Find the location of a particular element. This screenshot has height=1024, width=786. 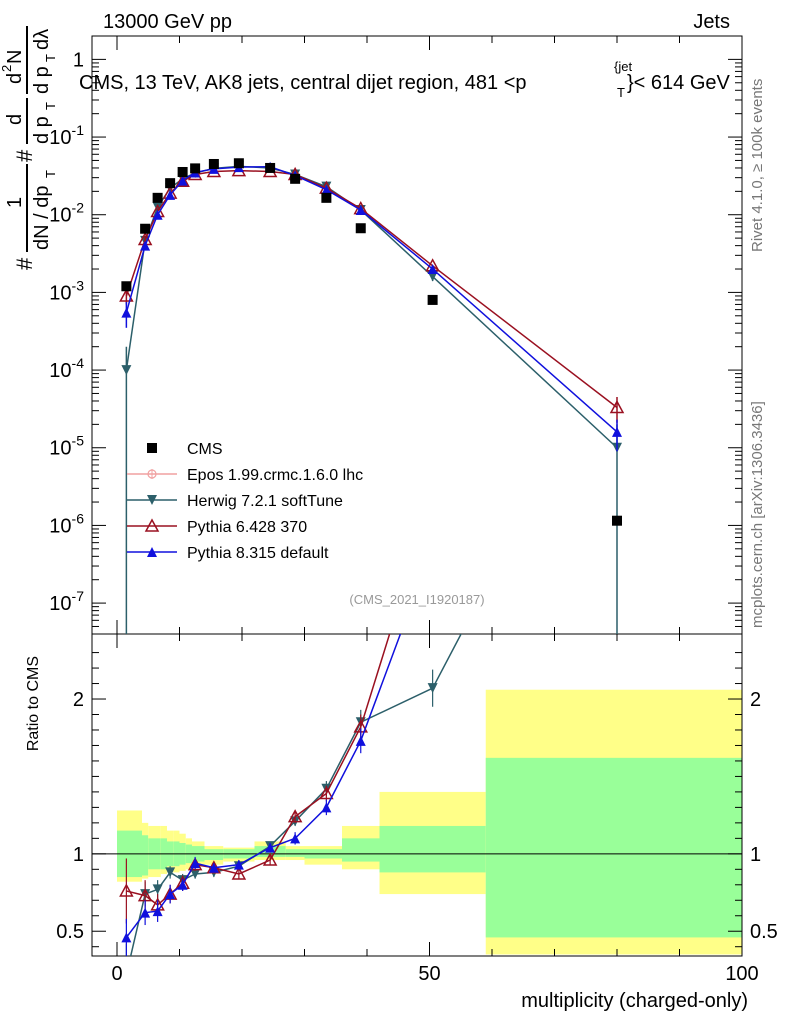

ylabel-frac3-num-sup: 2 is located at coordinates (7, 68).